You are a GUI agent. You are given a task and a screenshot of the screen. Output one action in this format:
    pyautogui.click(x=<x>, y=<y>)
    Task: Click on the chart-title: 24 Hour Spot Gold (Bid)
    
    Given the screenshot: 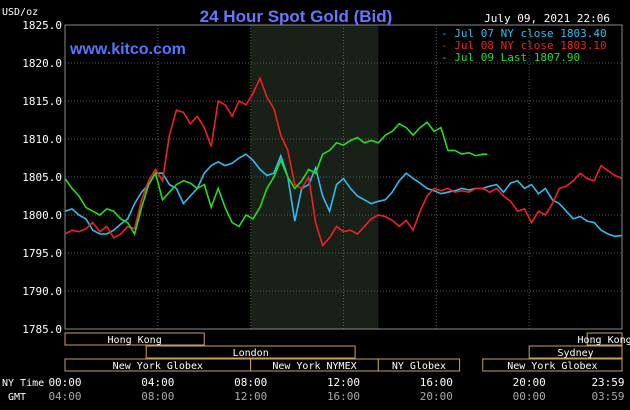 What is the action you would take?
    pyautogui.click(x=296, y=16)
    